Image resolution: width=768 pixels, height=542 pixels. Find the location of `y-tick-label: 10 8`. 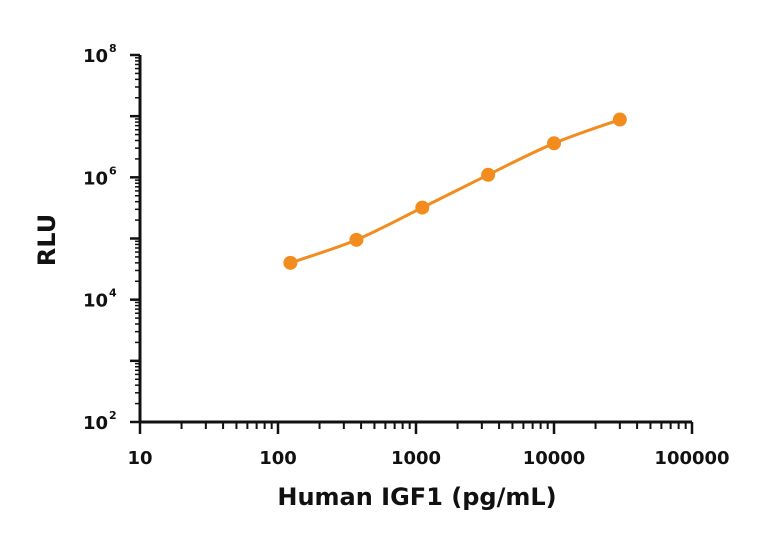

y-tick-label: 10 8 is located at coordinates (100, 54).